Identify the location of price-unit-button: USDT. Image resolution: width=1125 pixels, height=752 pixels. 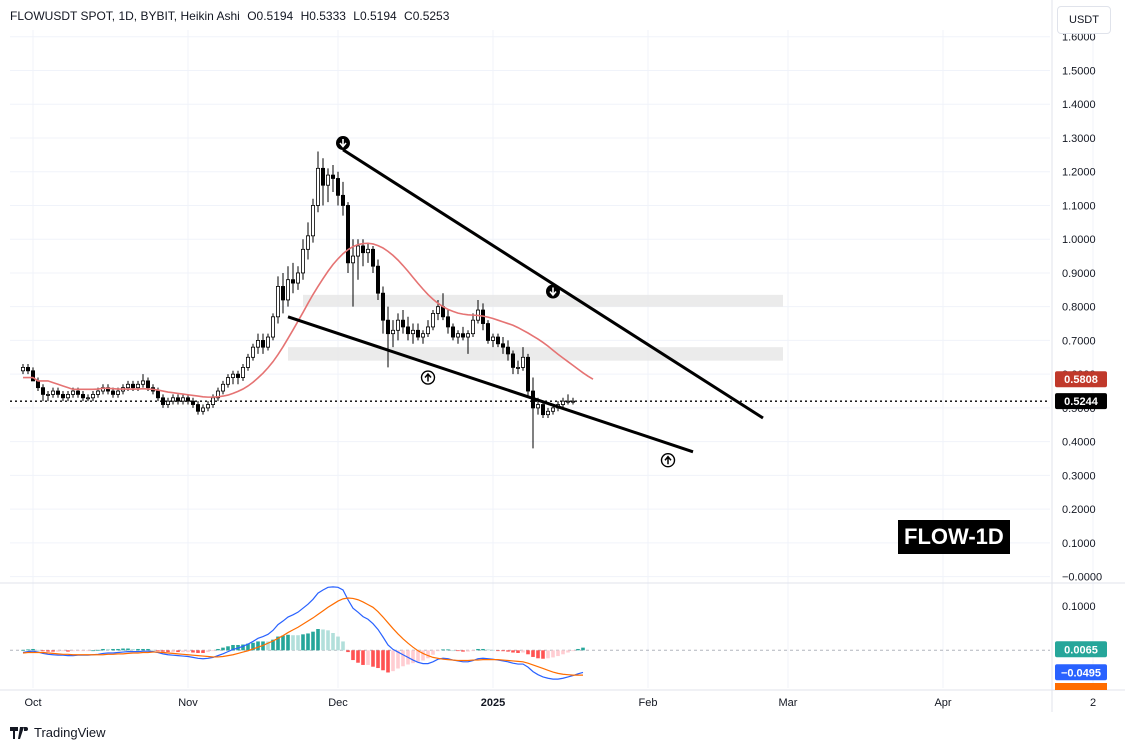
(1084, 20).